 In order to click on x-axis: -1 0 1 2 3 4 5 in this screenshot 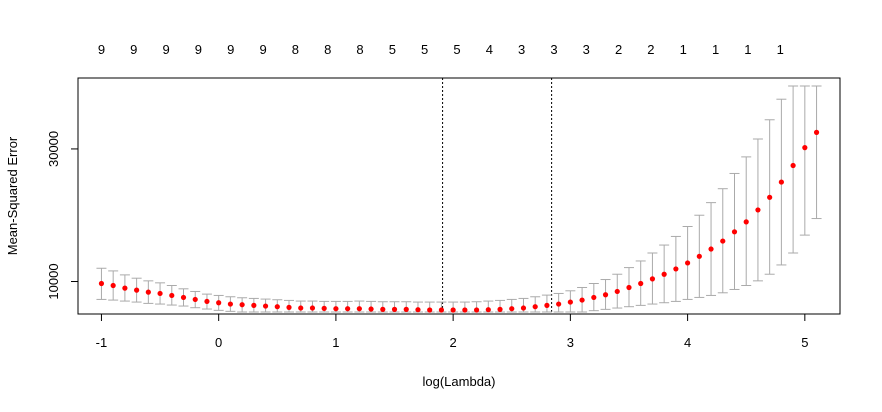, I will do `click(452, 331)`.